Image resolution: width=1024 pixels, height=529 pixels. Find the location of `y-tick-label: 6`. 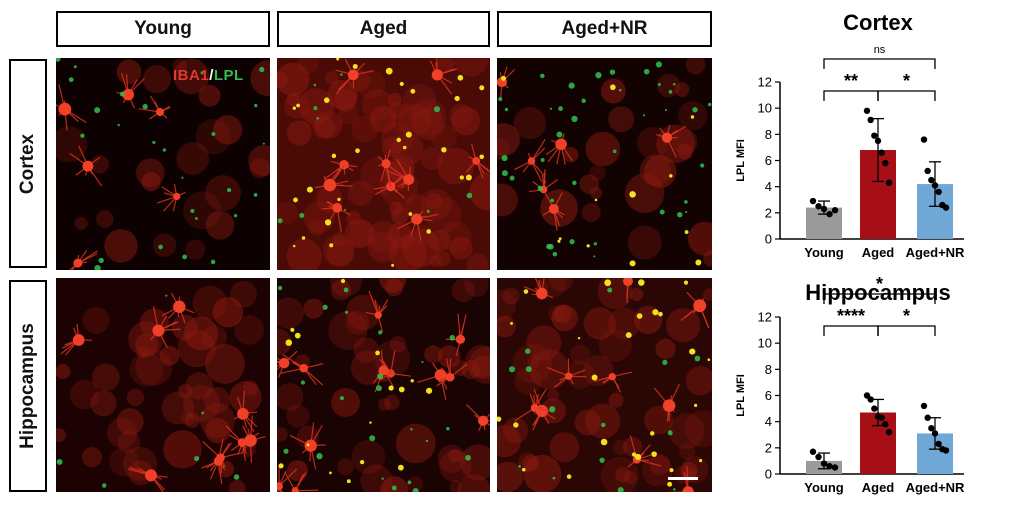

y-tick-label: 6 is located at coordinates (768, 395).